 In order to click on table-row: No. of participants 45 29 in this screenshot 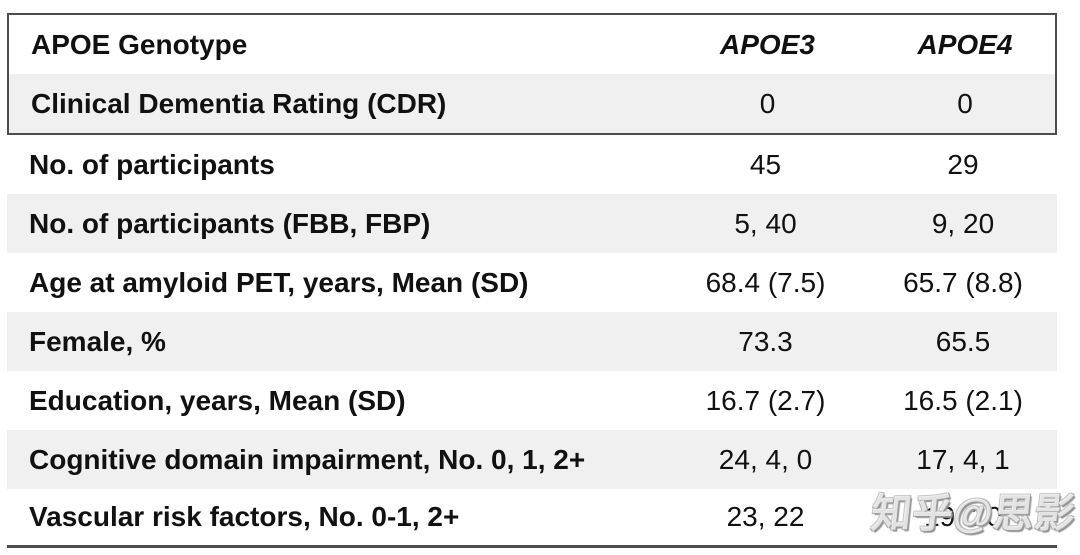, I will do `click(532, 164)`.